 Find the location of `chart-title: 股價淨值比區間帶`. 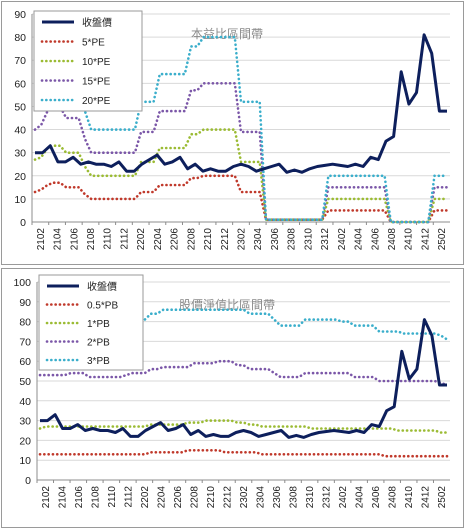

chart-title: 股價淨值比區間帶 is located at coordinates (227, 304).